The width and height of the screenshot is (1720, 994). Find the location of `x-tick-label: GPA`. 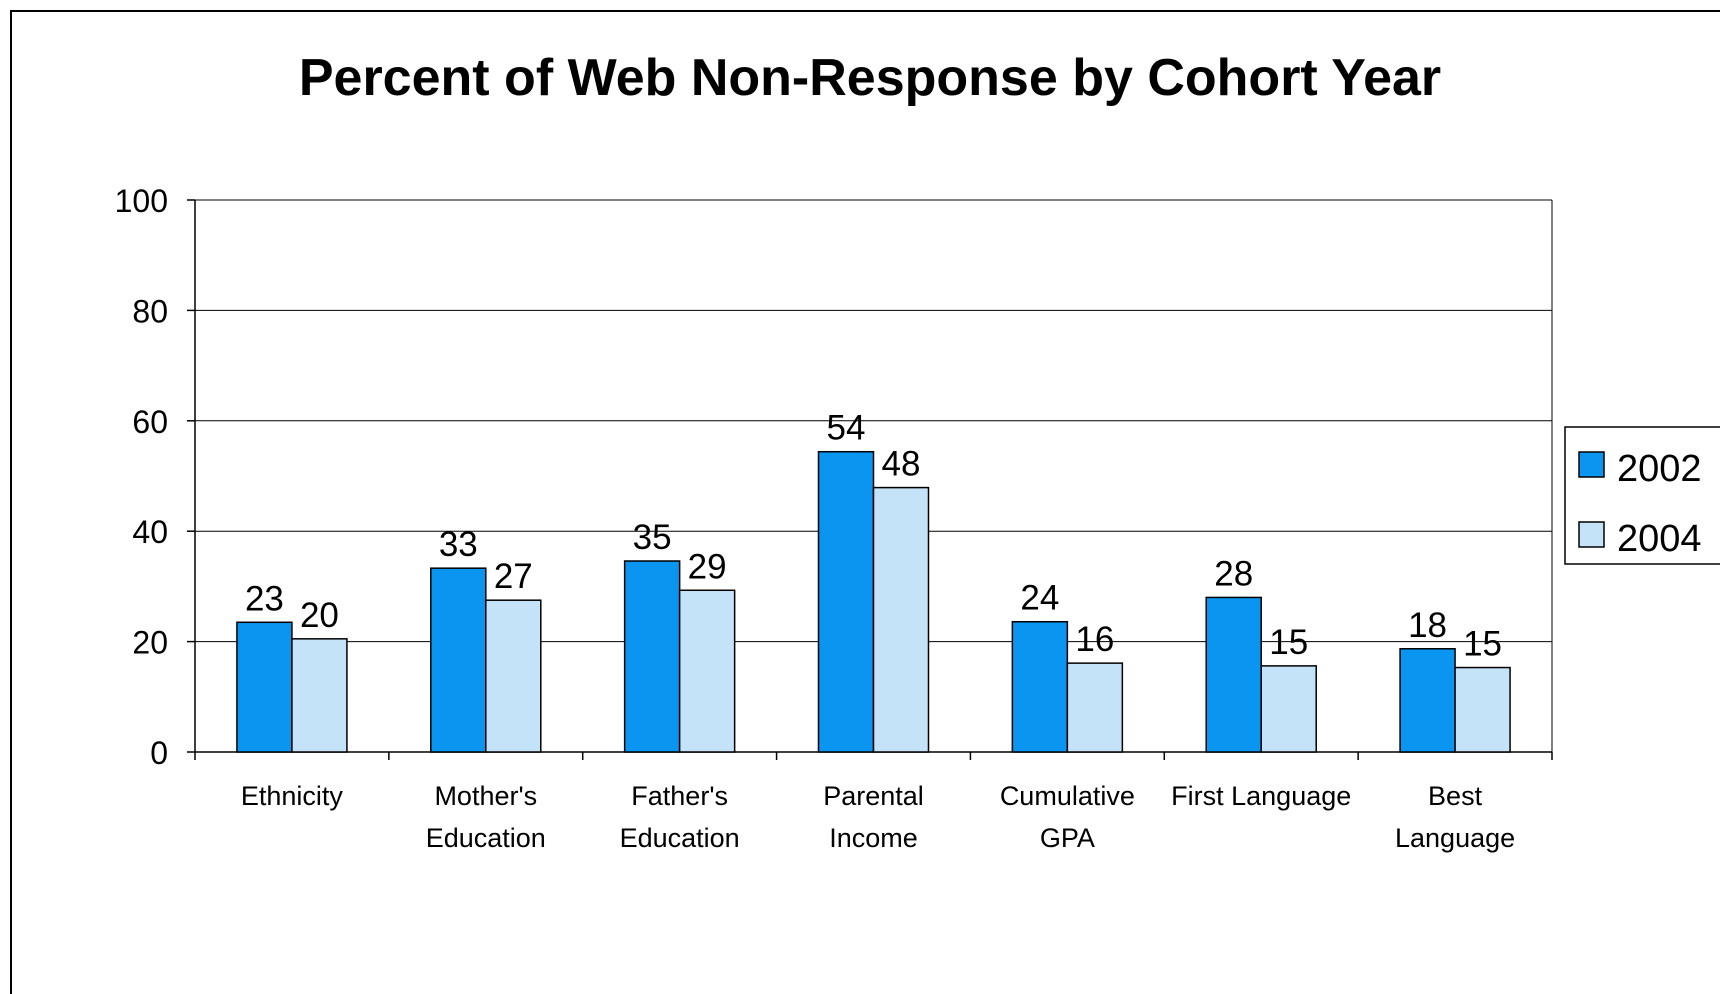

x-tick-label: GPA is located at coordinates (1067, 838).